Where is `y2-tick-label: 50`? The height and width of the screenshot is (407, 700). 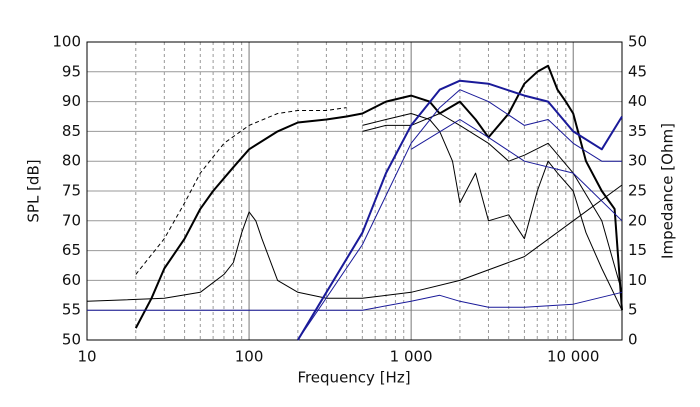
y2-tick-label: 50 is located at coordinates (637, 42).